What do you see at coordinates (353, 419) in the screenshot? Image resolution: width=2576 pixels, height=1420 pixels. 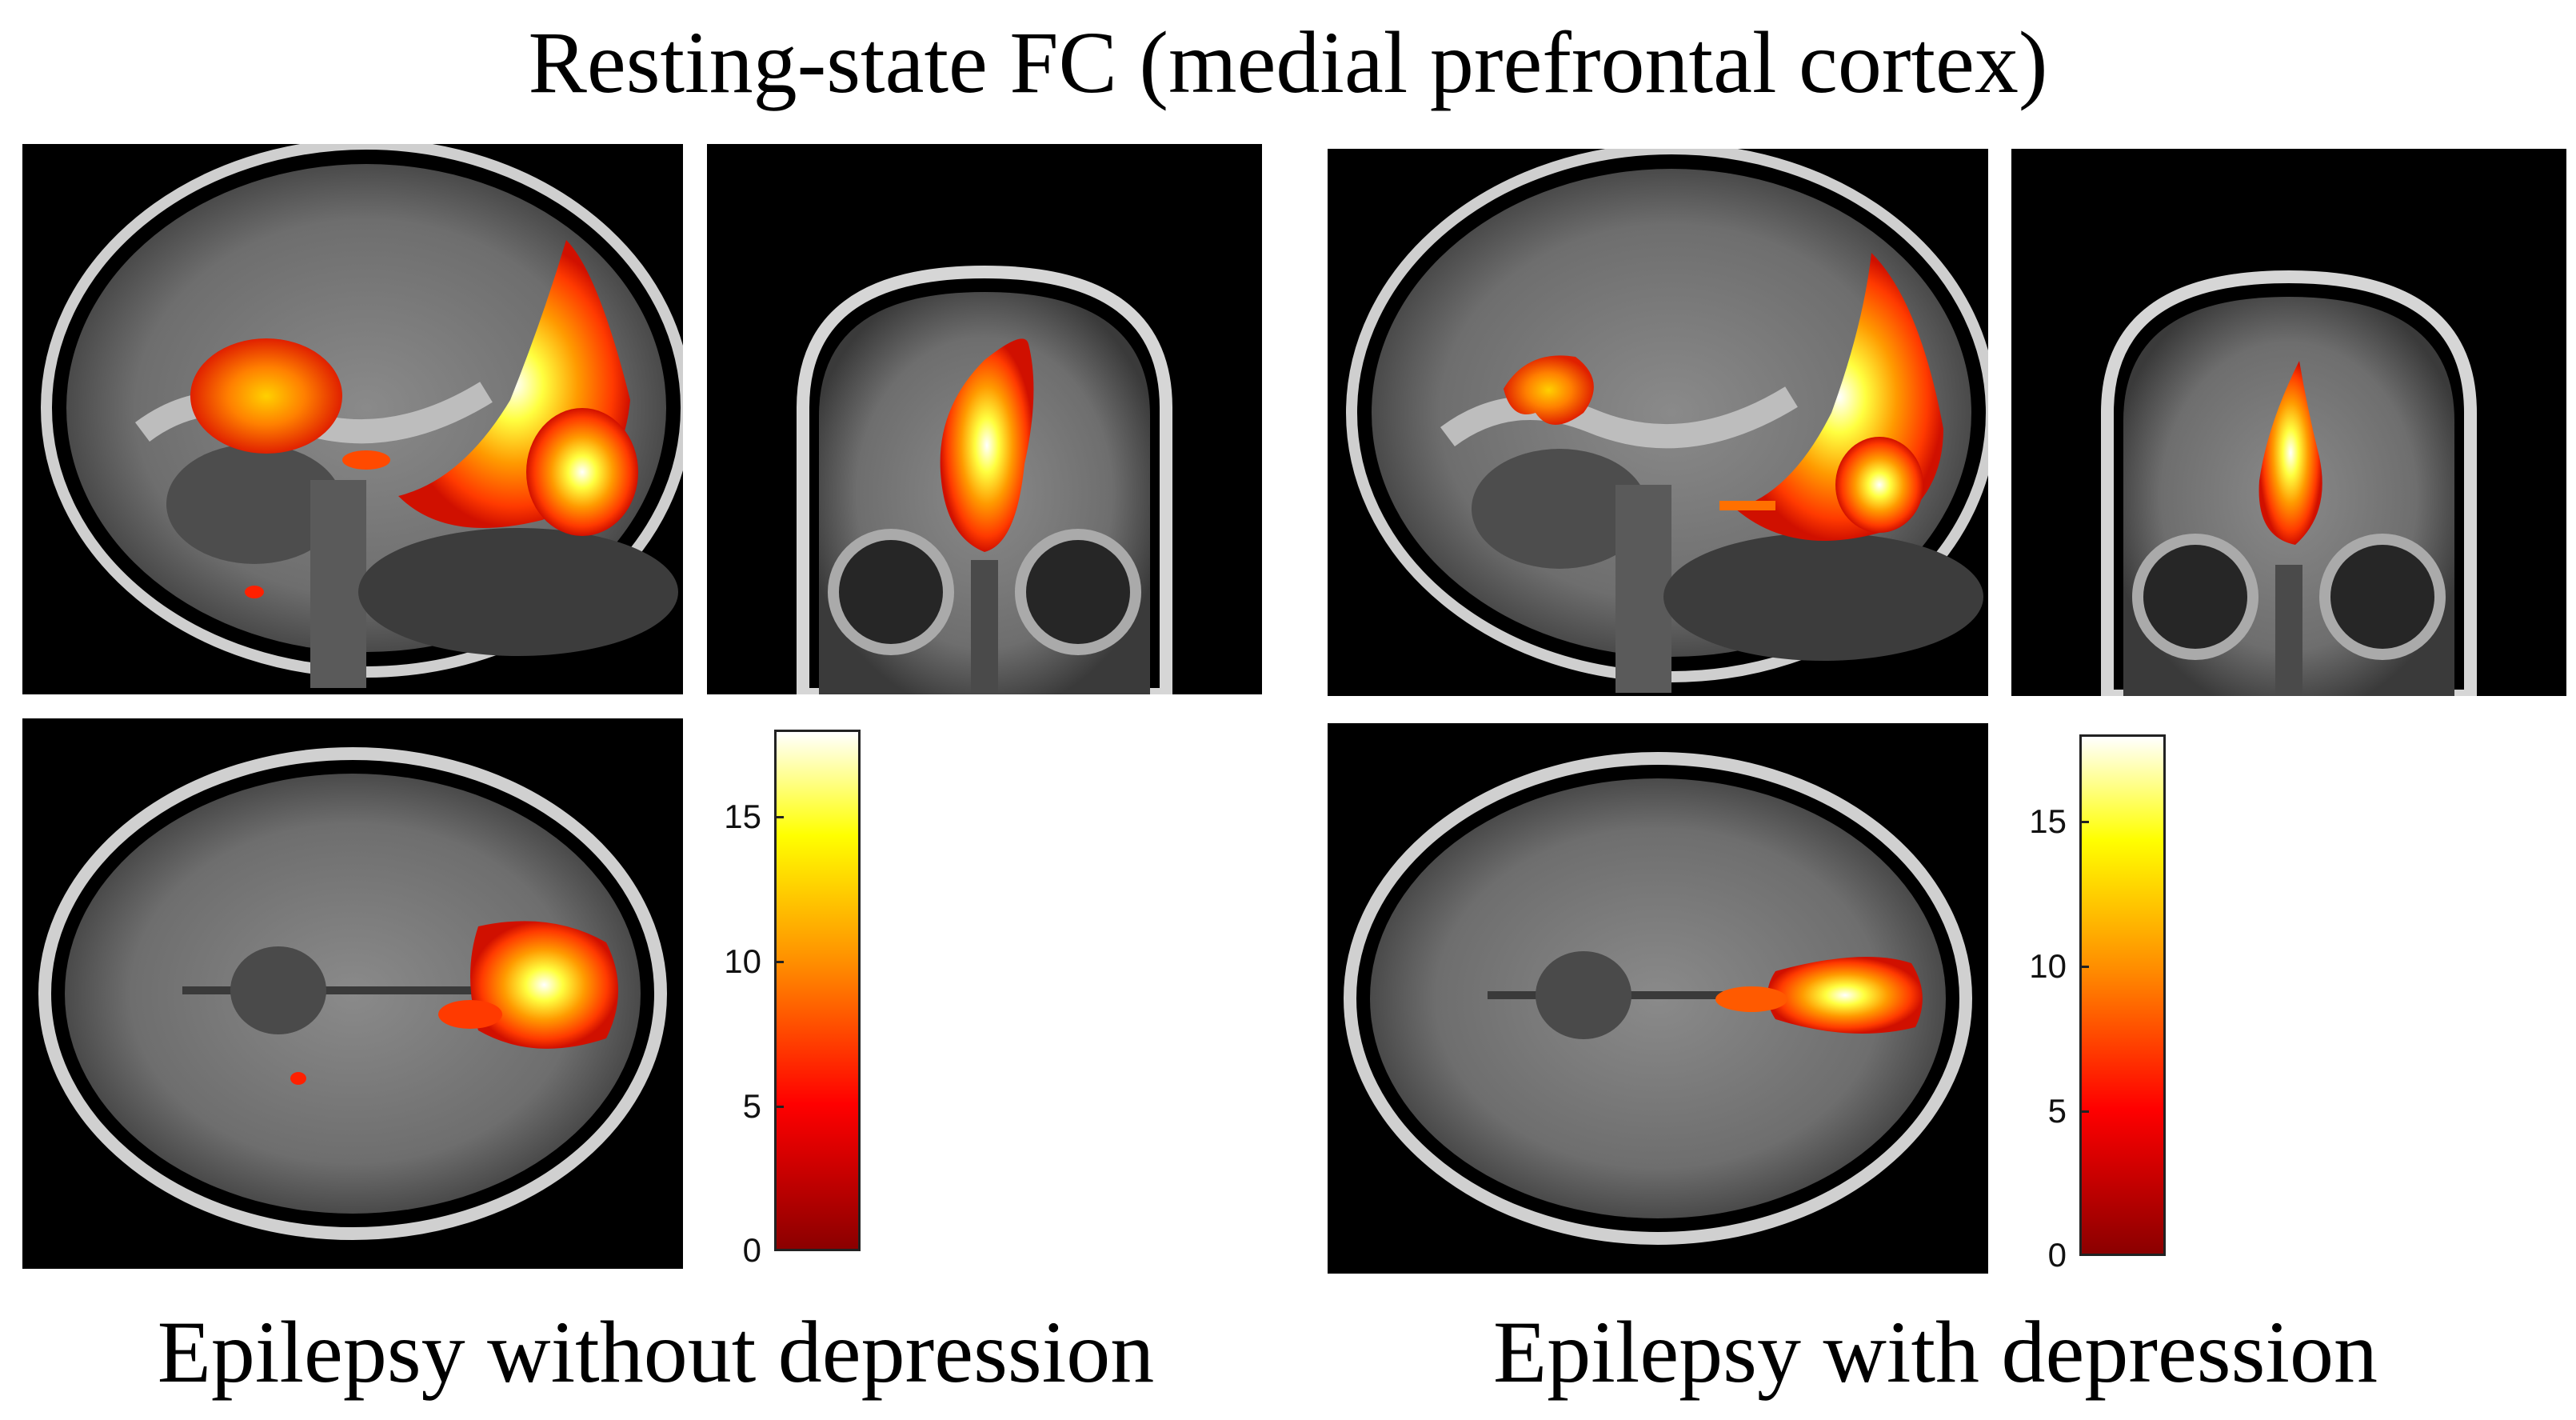 I see `sagittal-slice-no-depression` at bounding box center [353, 419].